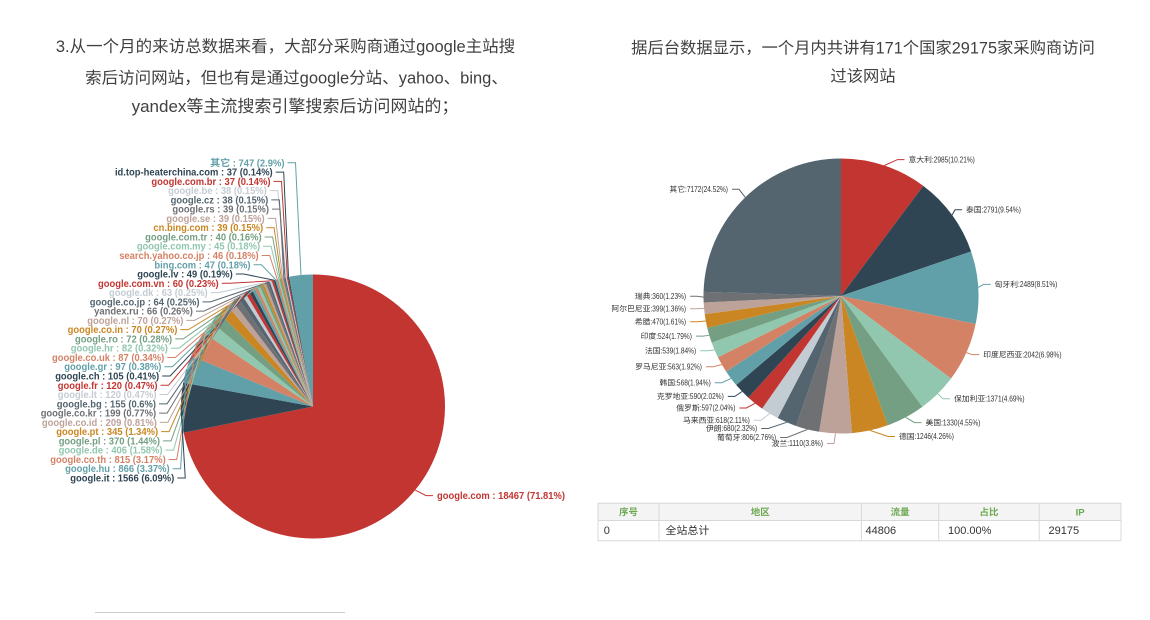 This screenshot has height=620, width=1150. Describe the element at coordinates (159, 106) in the screenshot. I see `svg-text: yandex` at that location.